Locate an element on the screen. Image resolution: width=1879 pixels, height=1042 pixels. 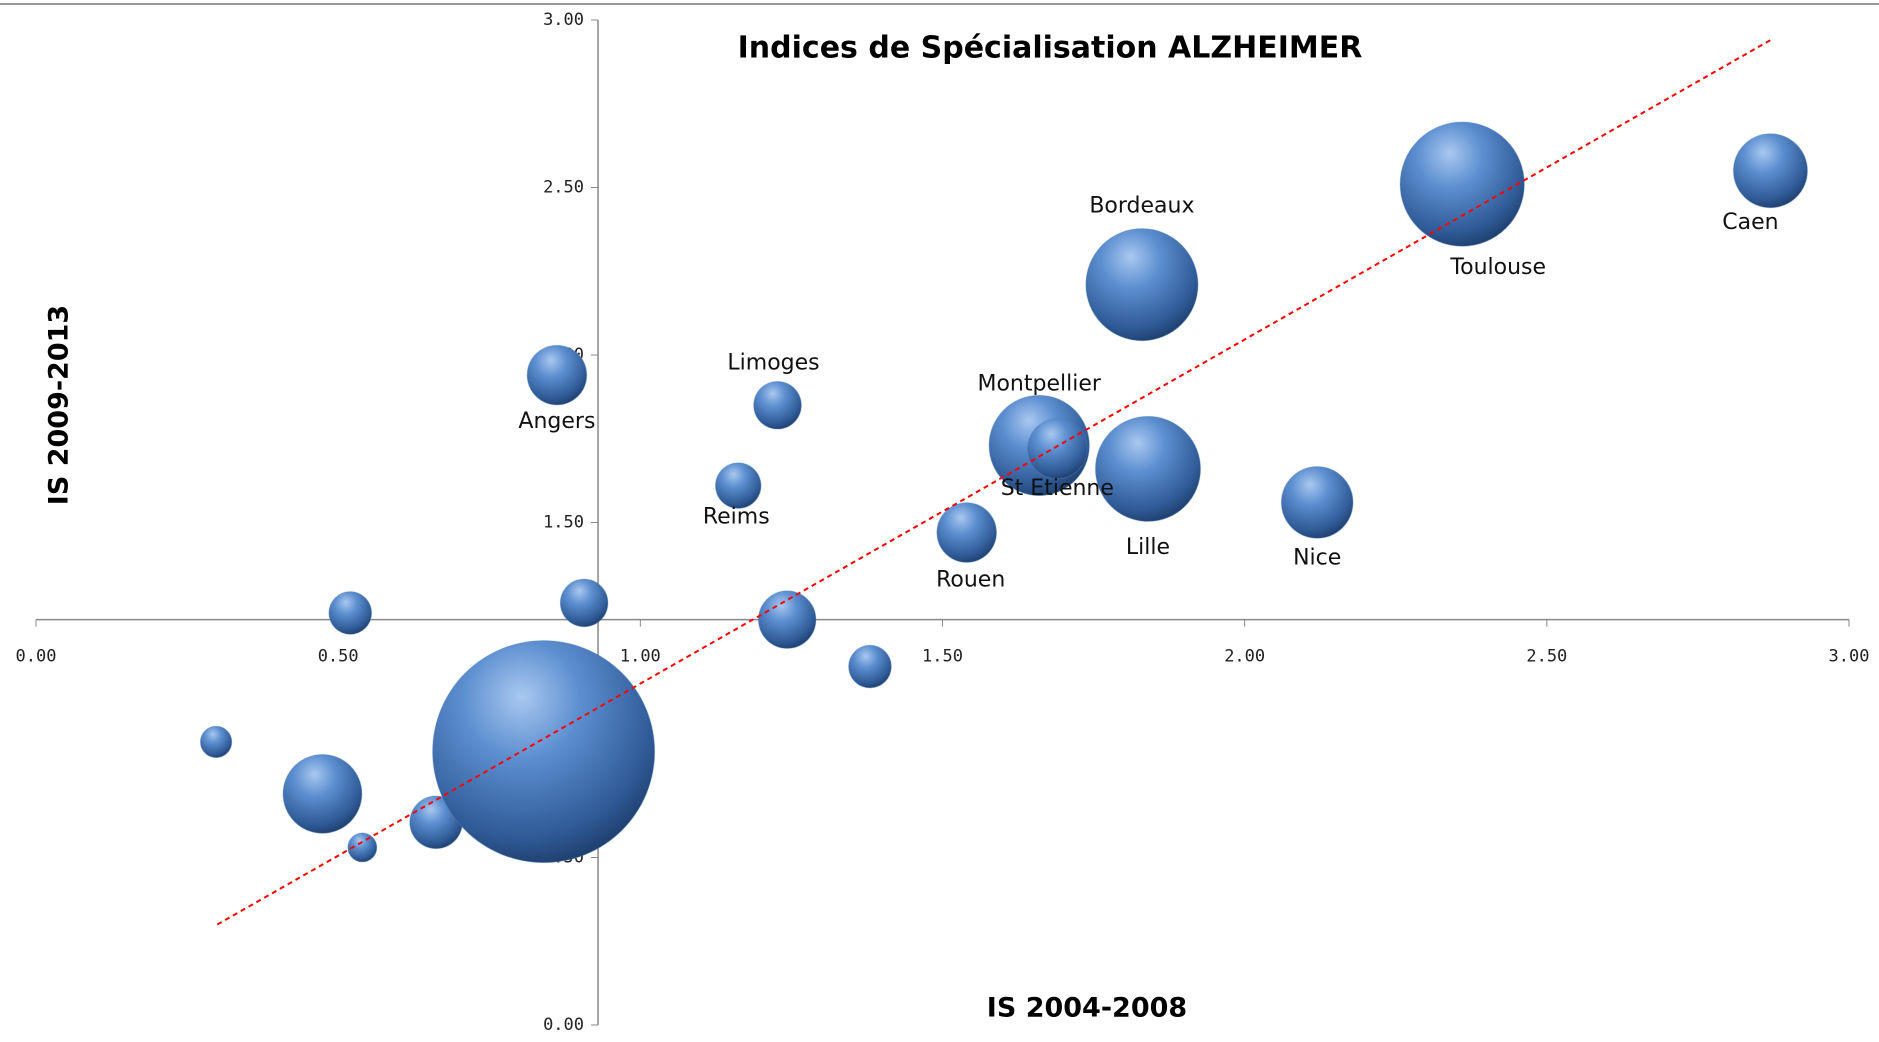
x-tick-label: 1.00 is located at coordinates (640, 657).